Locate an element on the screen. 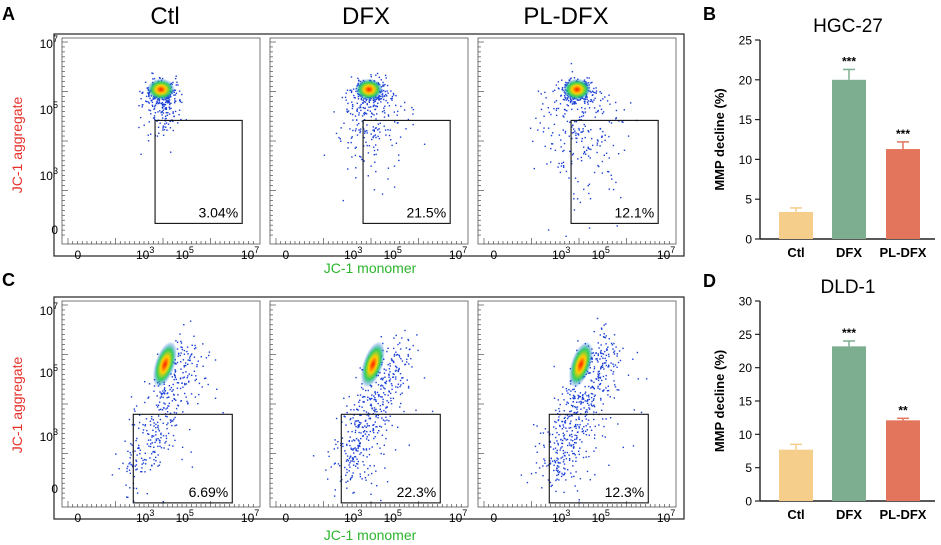  y-tick-label: 10 is located at coordinates (746, 435).